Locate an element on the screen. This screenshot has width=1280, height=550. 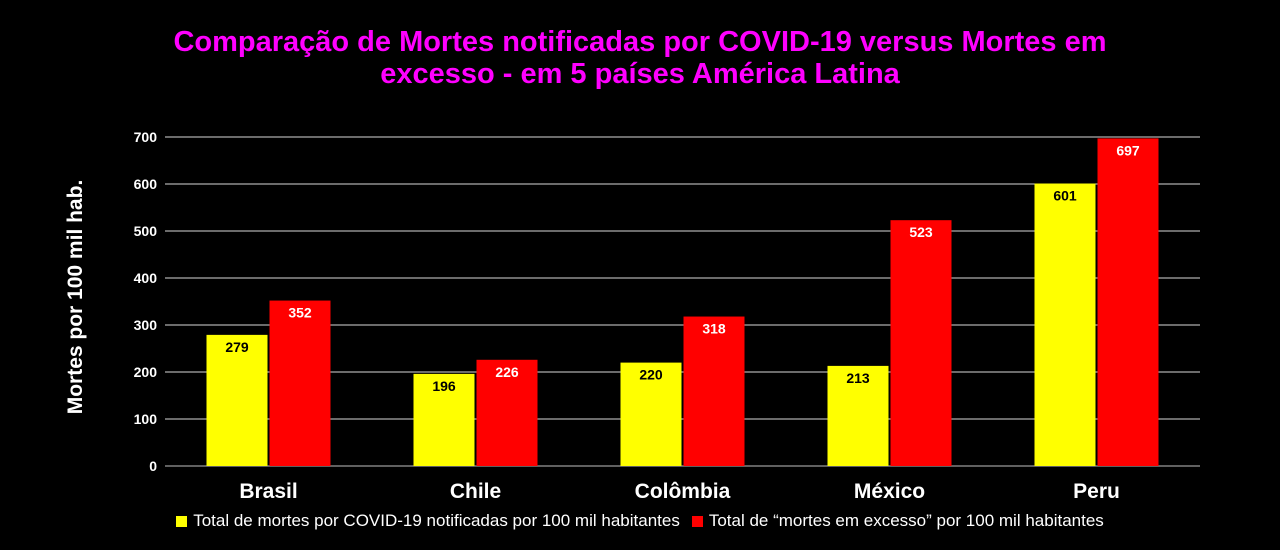
y-tick-label: 300 is located at coordinates (146, 325).